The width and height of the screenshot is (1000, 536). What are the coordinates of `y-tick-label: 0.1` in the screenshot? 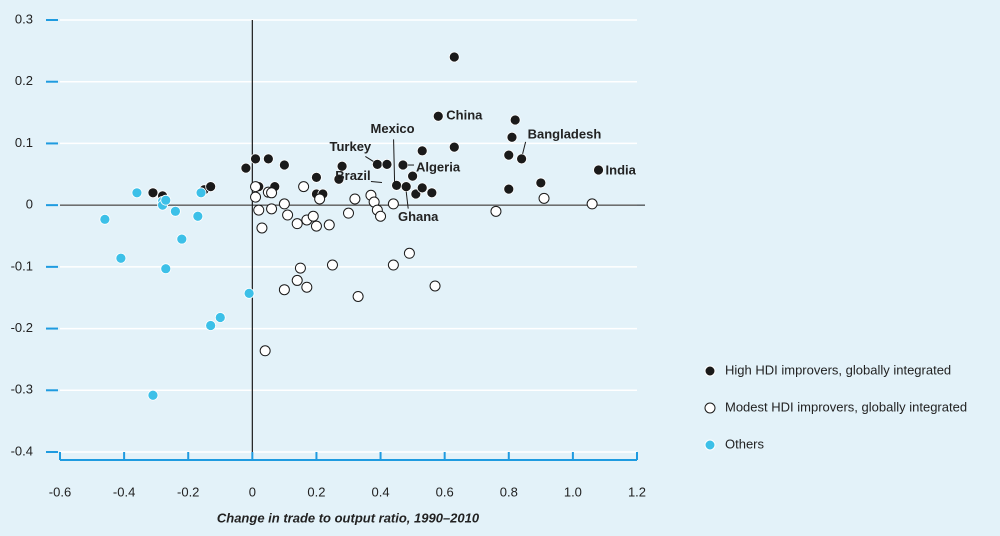 It's located at (24, 142).